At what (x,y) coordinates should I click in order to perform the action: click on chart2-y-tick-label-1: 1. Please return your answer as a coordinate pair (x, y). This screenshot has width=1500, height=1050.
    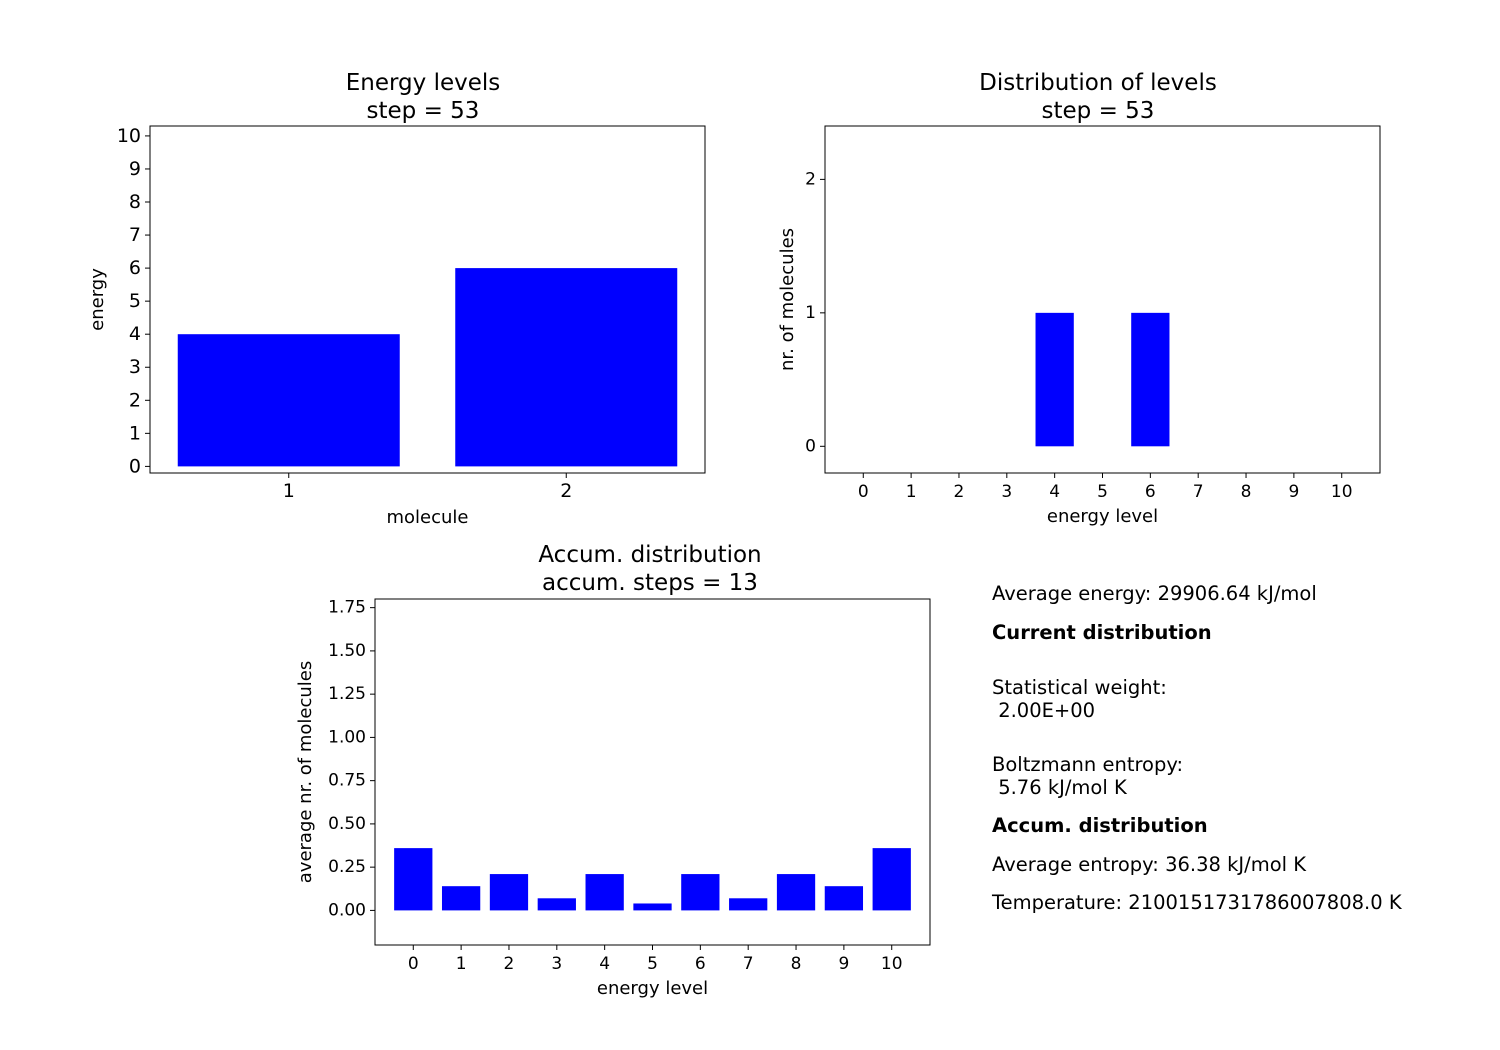
    Looking at the image, I should click on (810, 313).